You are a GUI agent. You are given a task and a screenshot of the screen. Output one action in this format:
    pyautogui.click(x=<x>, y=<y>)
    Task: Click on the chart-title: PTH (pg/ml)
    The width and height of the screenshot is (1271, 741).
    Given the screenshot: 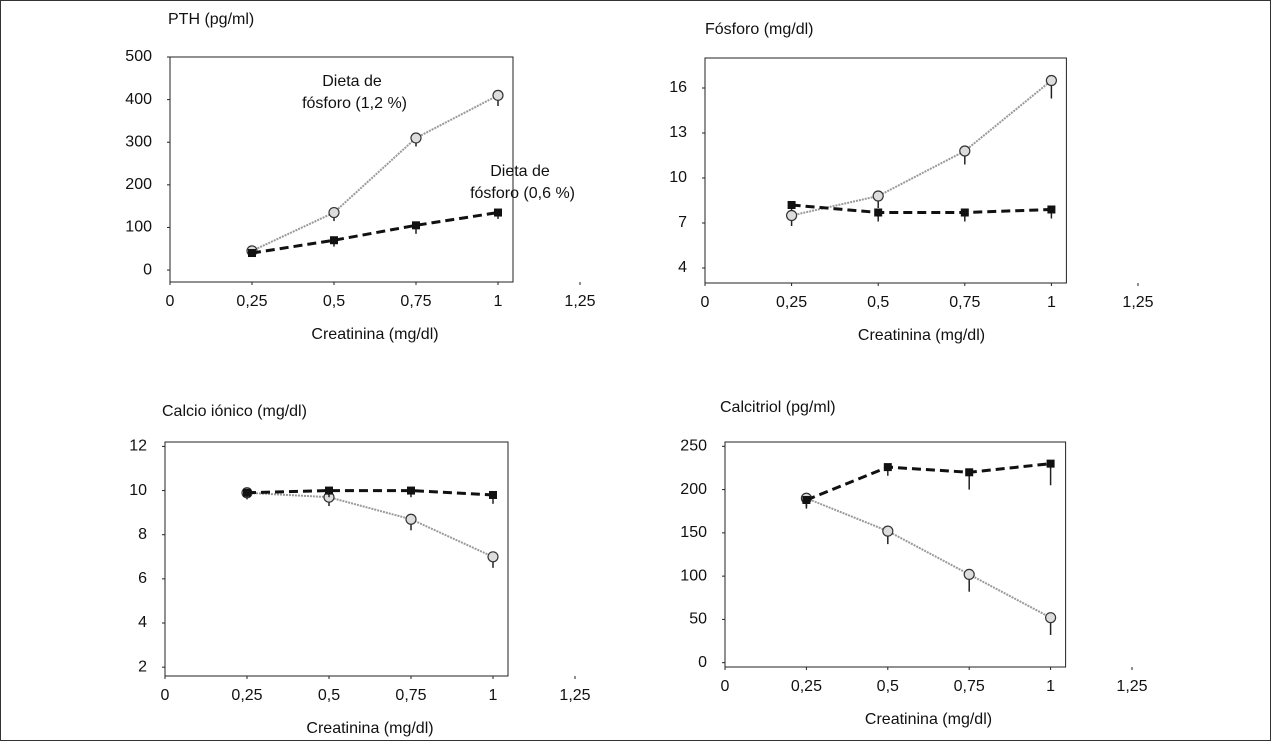 What is the action you would take?
    pyautogui.click(x=211, y=19)
    